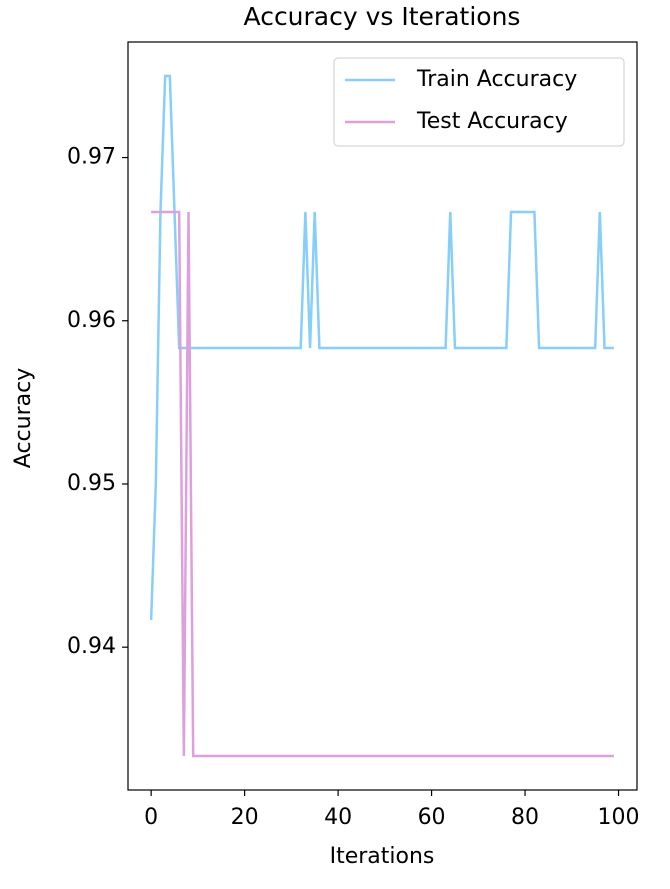 The height and width of the screenshot is (889, 670). Describe the element at coordinates (151, 817) in the screenshot. I see `x-tick-label: 0` at that location.